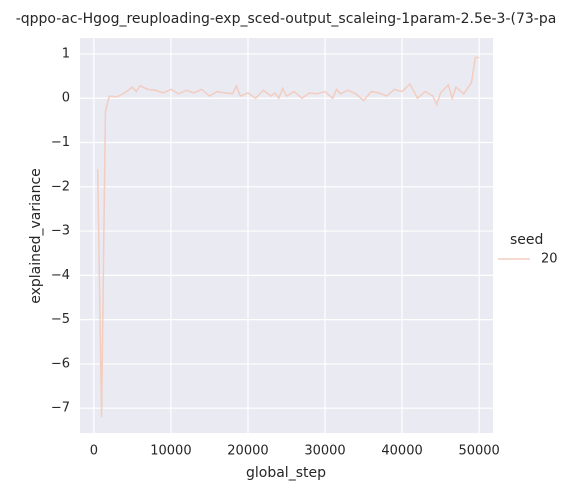  Describe the element at coordinates (60, 319) in the screenshot. I see `y-tick-label: −5` at that location.